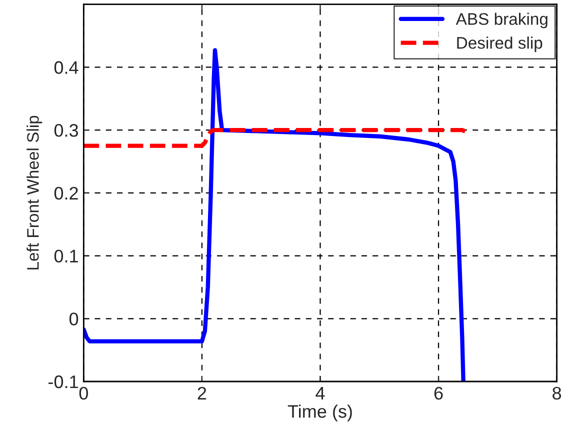 The image size is (577, 436). Describe the element at coordinates (438, 393) in the screenshot. I see `x-tick-label: 6` at that location.